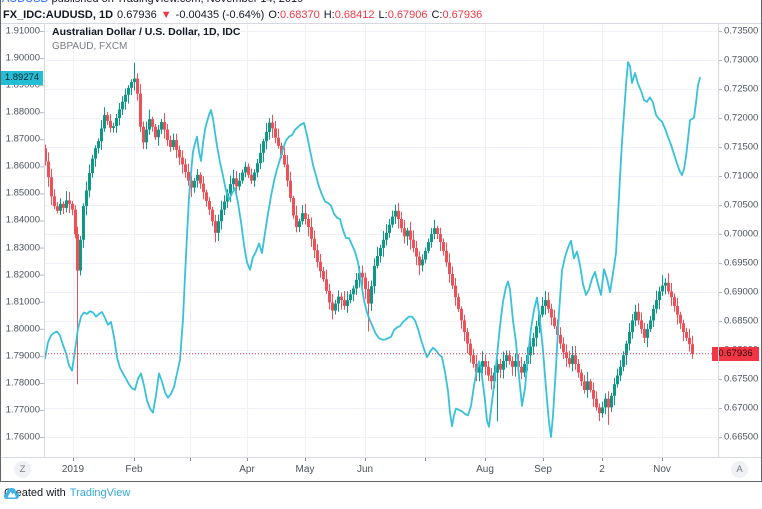  I want to click on time-axis-label: Jun, so click(365, 469).